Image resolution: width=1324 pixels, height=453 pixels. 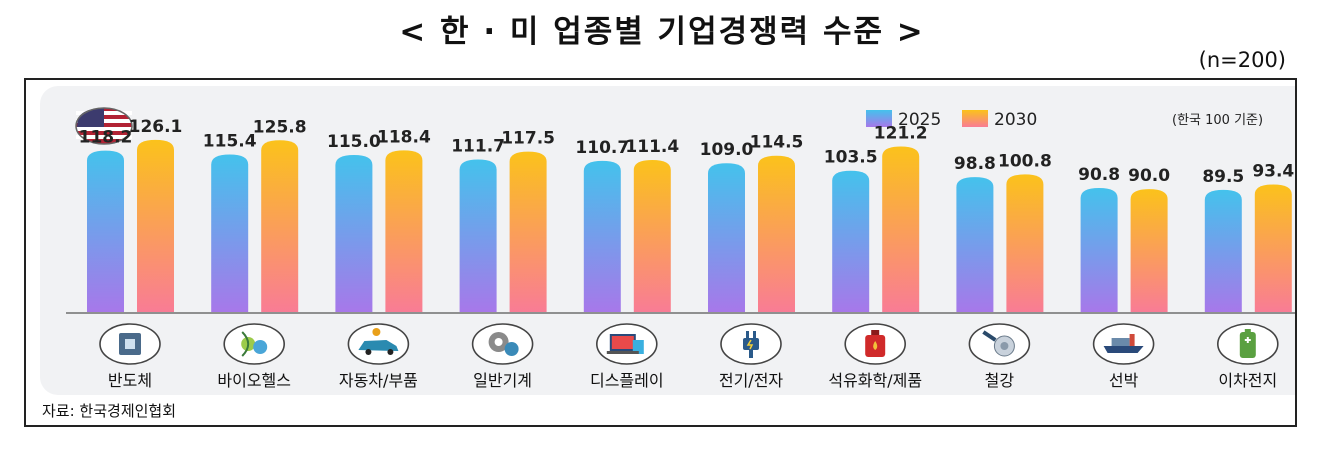 What do you see at coordinates (1124, 380) in the screenshot?
I see `category-label-9: 선박` at bounding box center [1124, 380].